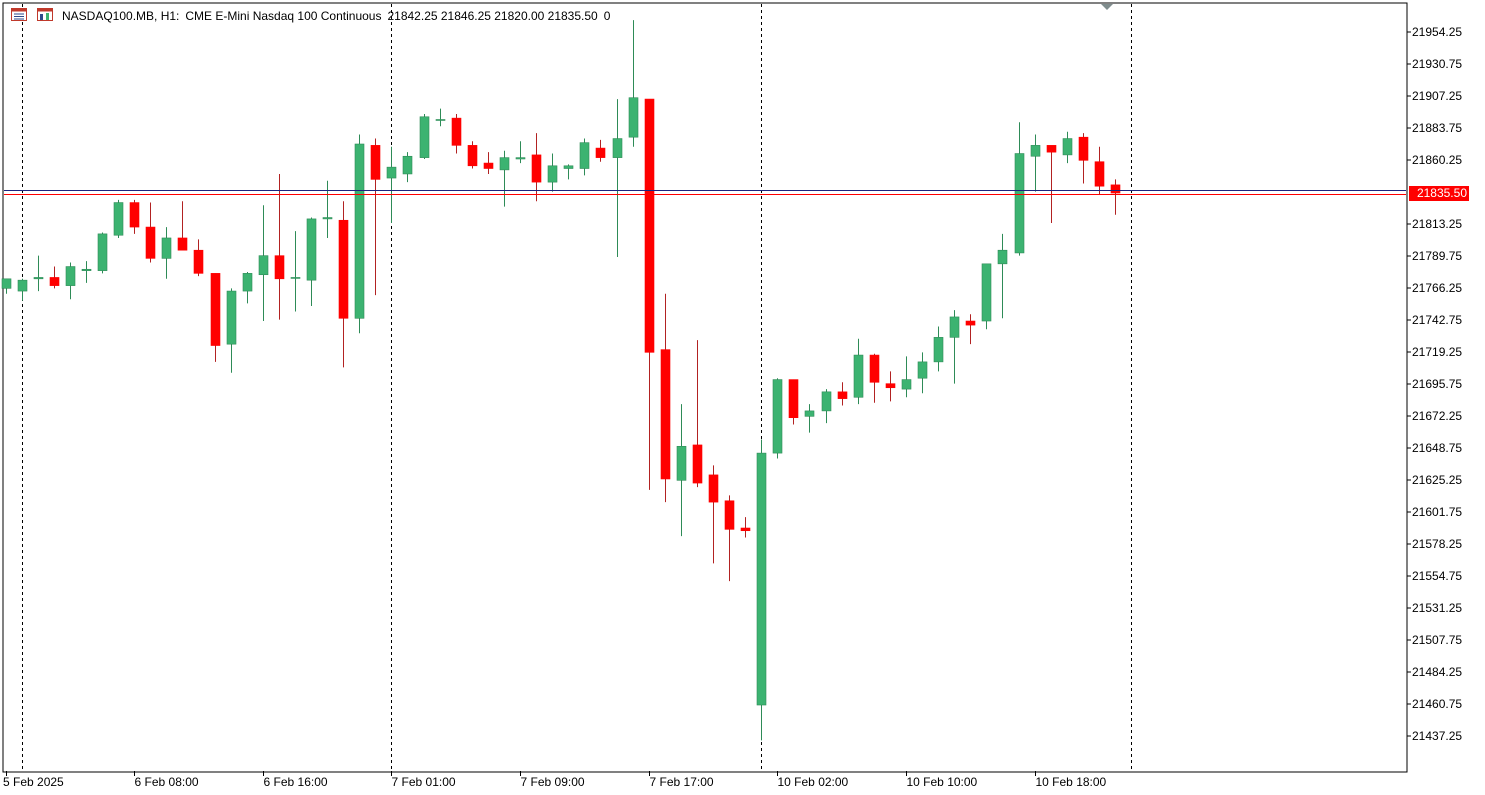  I want to click on x-tick-label: 7 Feb 01:00, so click(424, 782).